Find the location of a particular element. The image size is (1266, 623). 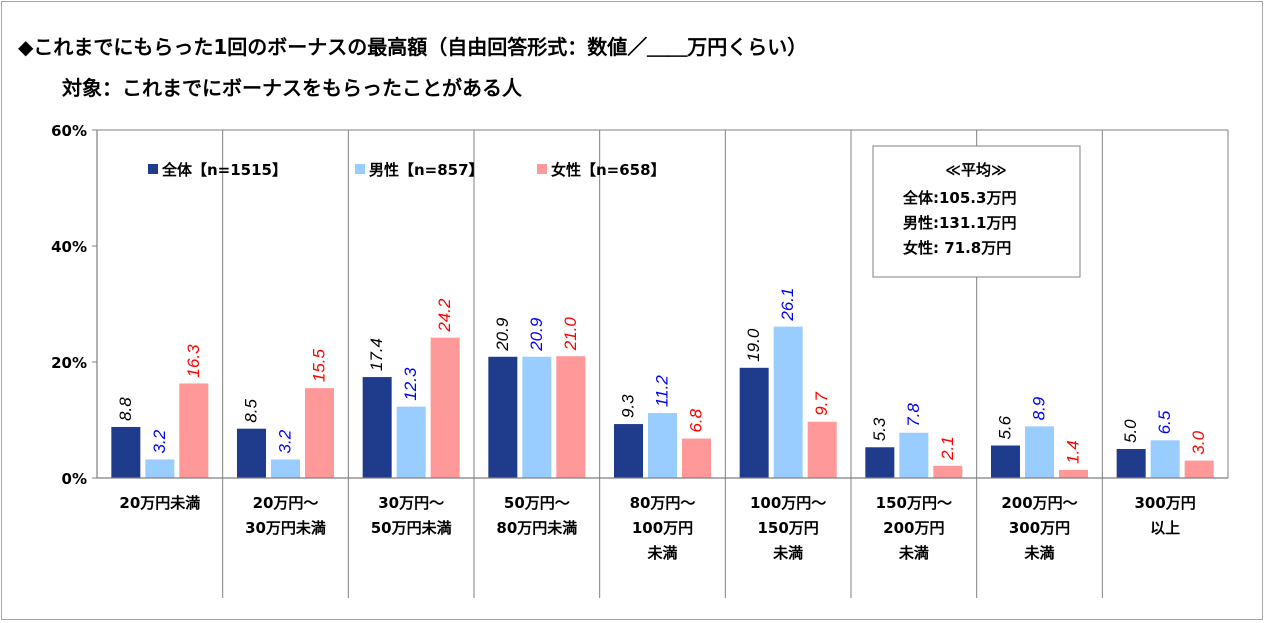

data-label: 8.8 is located at coordinates (125, 409).